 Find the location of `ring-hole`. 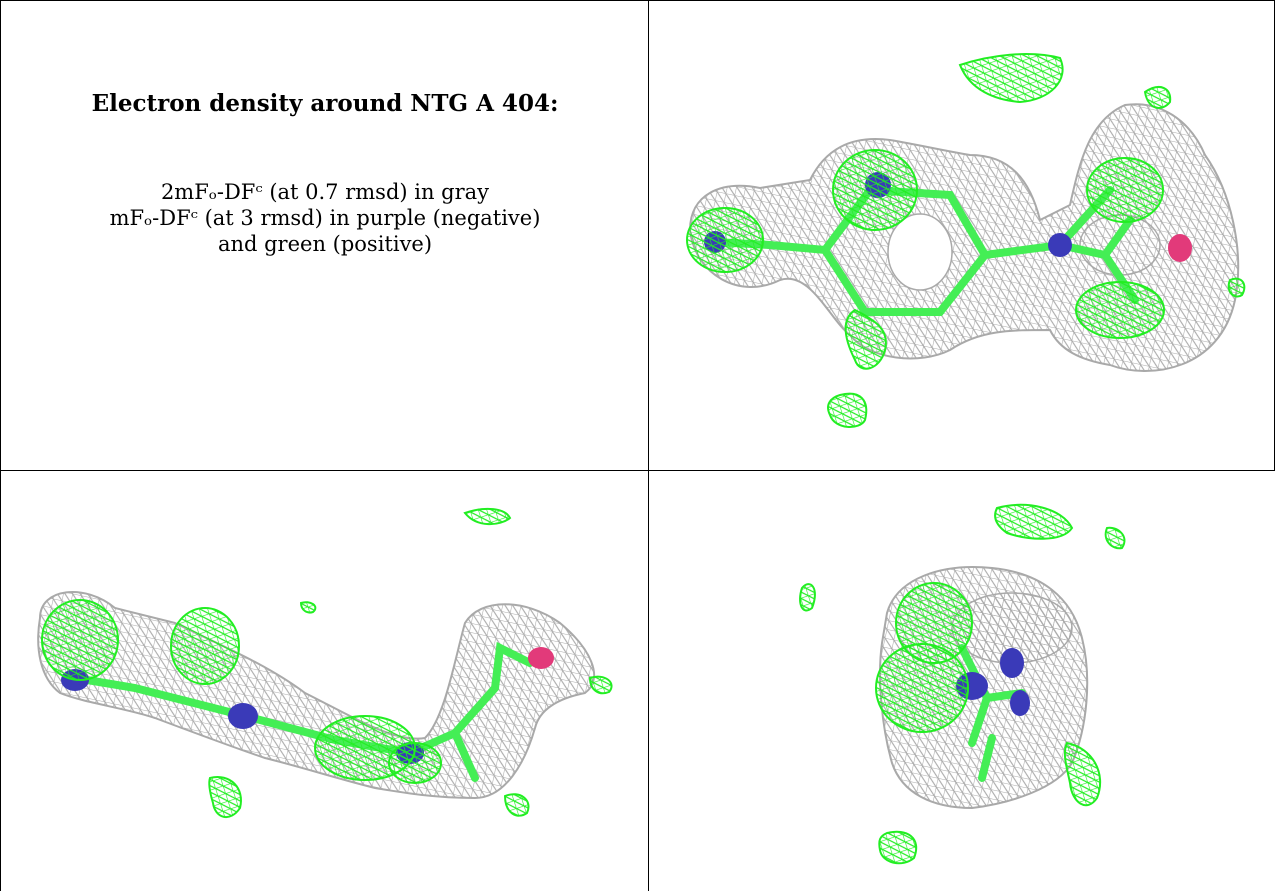

ring-hole is located at coordinates (920, 252).